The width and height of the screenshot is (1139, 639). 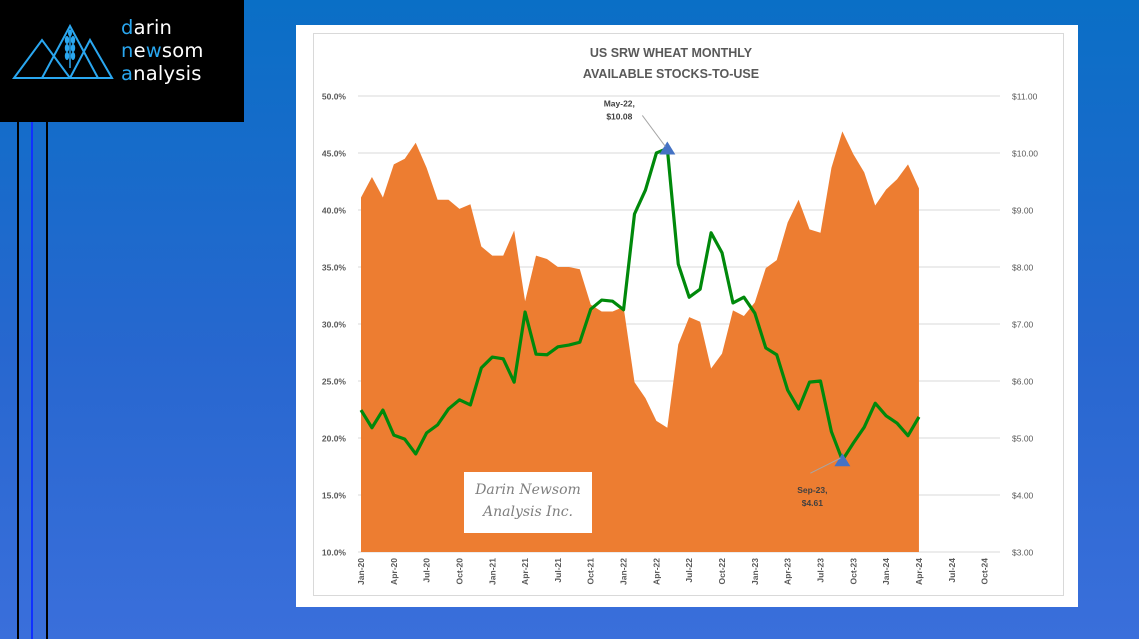 What do you see at coordinates (727, 303) in the screenshot?
I see `annotations: May-22, $10.08 Sep-23, $4.61` at bounding box center [727, 303].